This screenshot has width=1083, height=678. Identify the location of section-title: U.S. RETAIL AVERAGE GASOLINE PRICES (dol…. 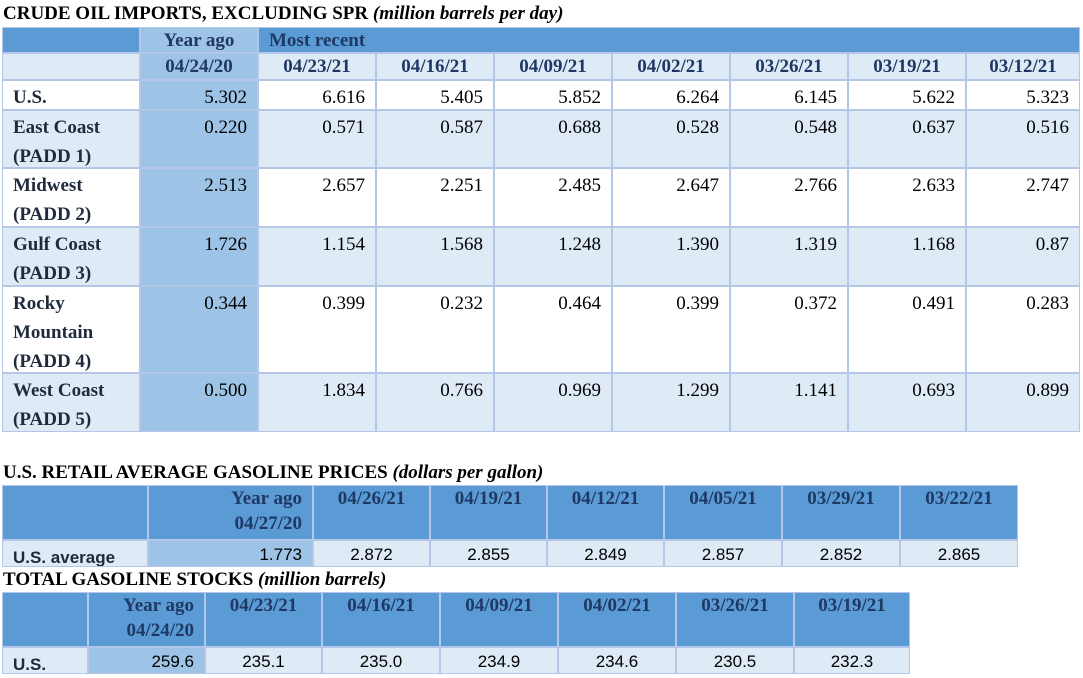
(273, 473).